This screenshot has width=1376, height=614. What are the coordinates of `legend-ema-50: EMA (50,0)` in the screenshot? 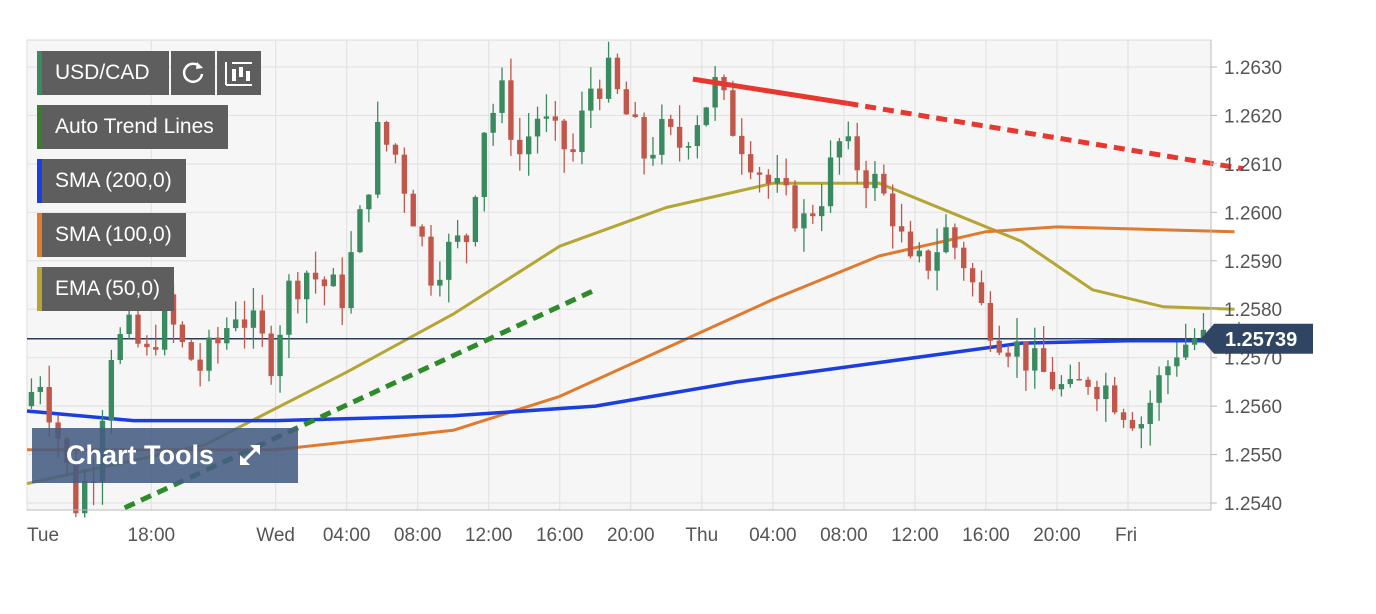 It's located at (106, 289).